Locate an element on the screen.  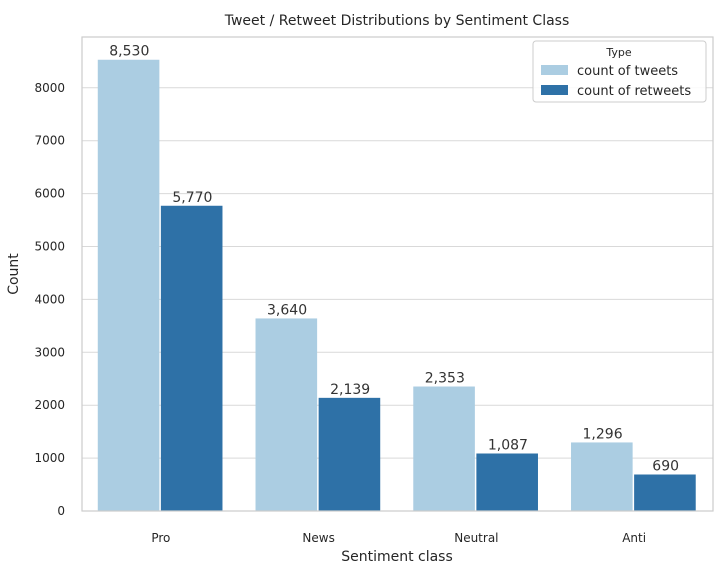
x-tick-label: Neutral is located at coordinates (476, 538).